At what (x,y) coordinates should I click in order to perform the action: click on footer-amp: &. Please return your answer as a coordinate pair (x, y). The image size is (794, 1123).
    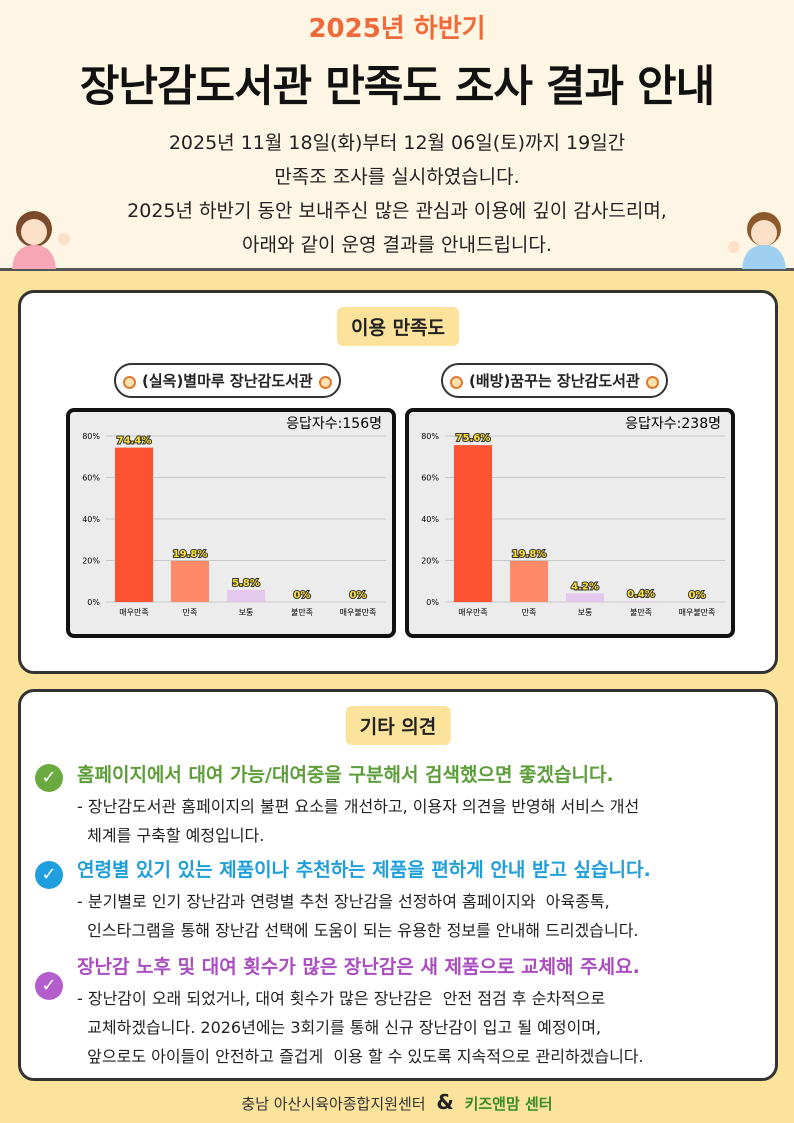
    Looking at the image, I should click on (445, 1102).